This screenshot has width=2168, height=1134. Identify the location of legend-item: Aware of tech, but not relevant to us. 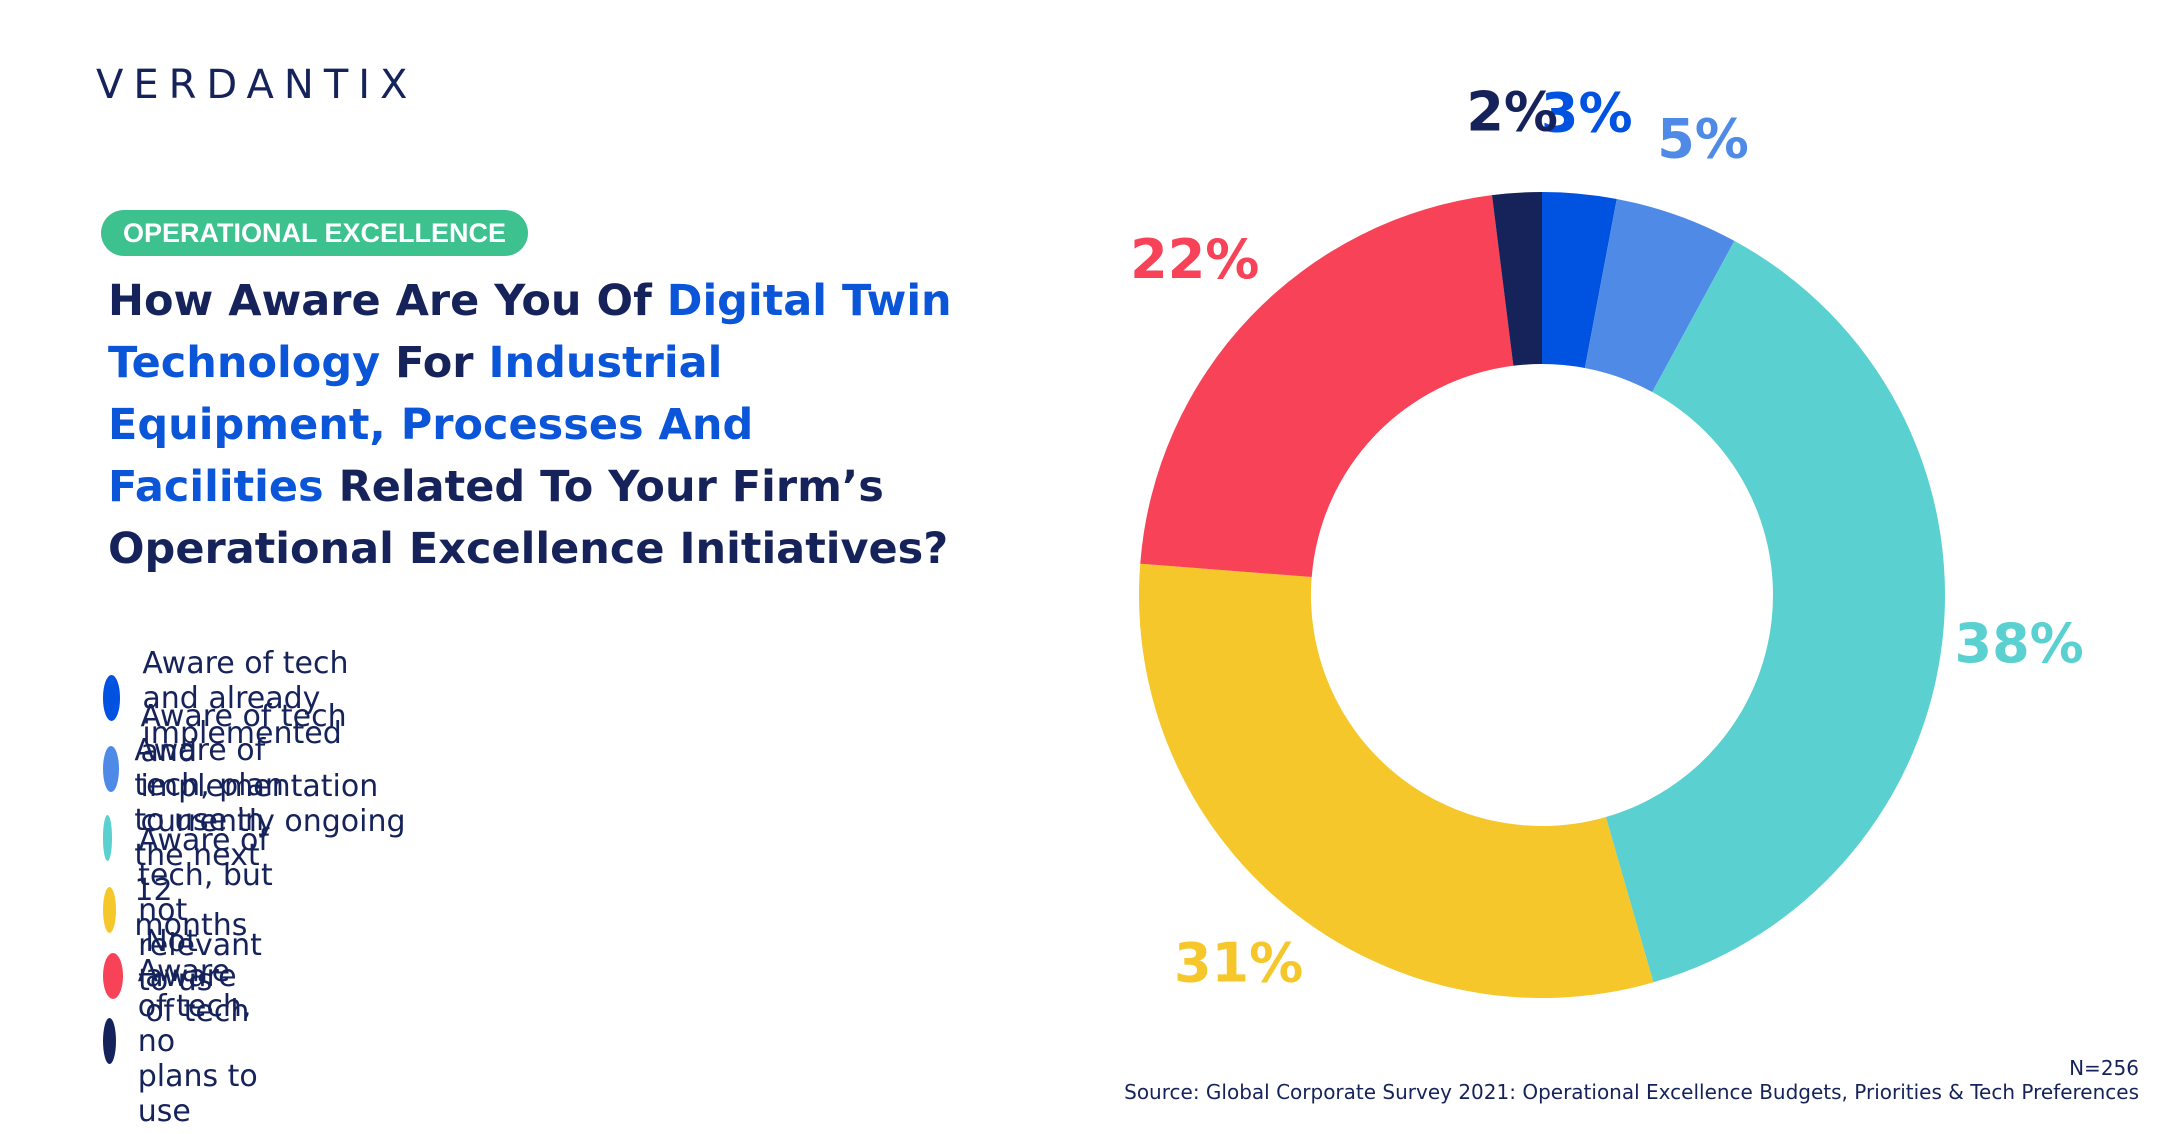
(199, 910).